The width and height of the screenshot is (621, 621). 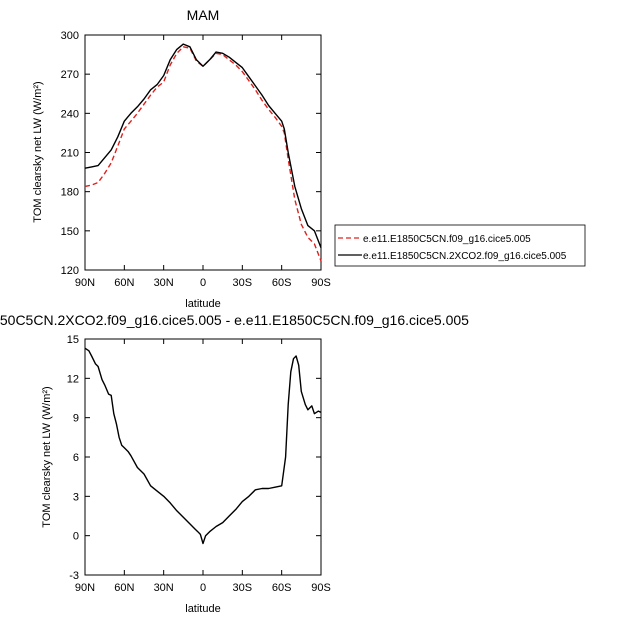 What do you see at coordinates (321, 588) in the screenshot?
I see `bottom-x-tick-label: 90S` at bounding box center [321, 588].